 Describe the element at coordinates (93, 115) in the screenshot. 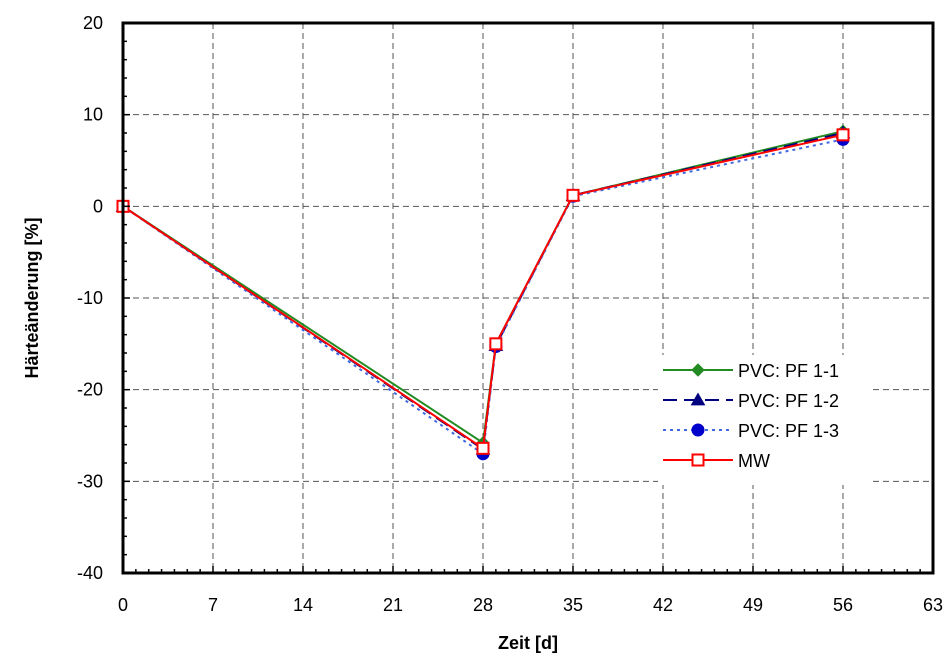

I see `y-tick-label: 10` at that location.